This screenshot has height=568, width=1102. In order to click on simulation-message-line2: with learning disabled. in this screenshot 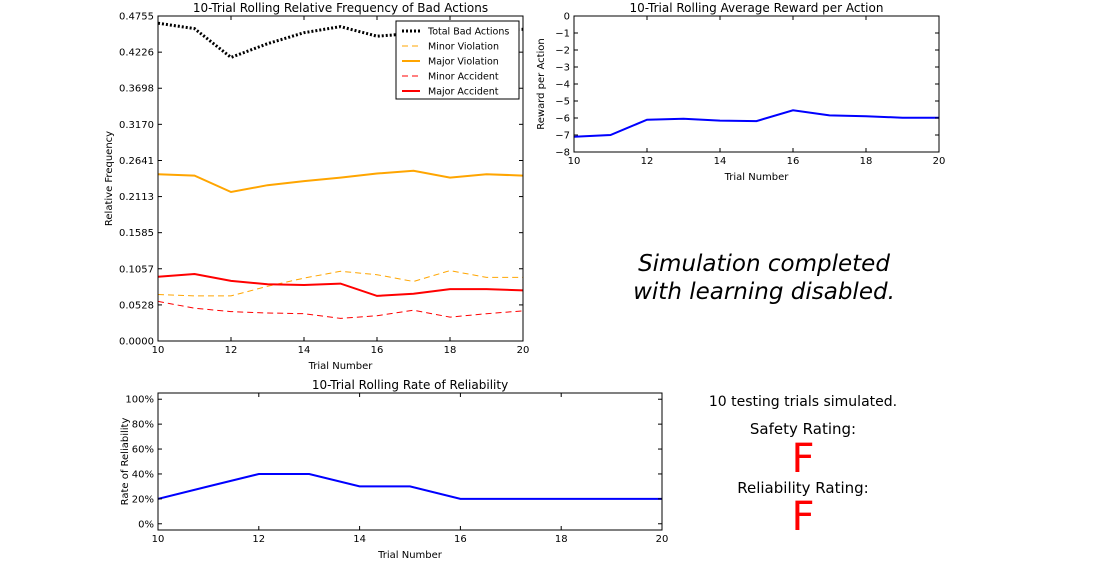, I will do `click(764, 292)`.